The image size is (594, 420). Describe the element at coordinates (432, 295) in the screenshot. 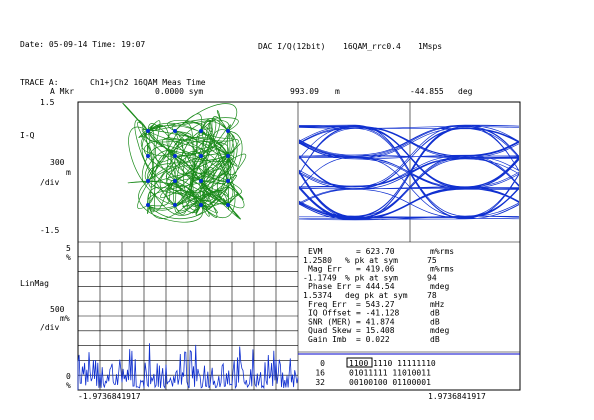

I see `error-cell: 78` at that location.